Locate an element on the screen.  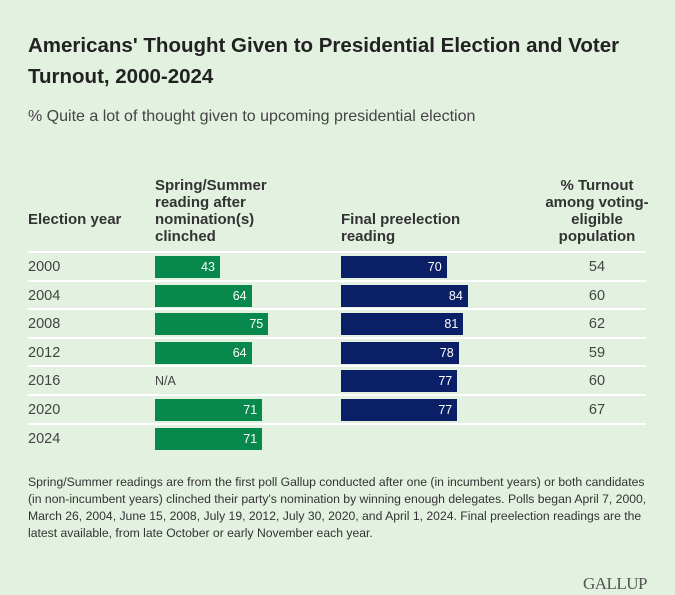
header-year: Election year is located at coordinates (75, 219).